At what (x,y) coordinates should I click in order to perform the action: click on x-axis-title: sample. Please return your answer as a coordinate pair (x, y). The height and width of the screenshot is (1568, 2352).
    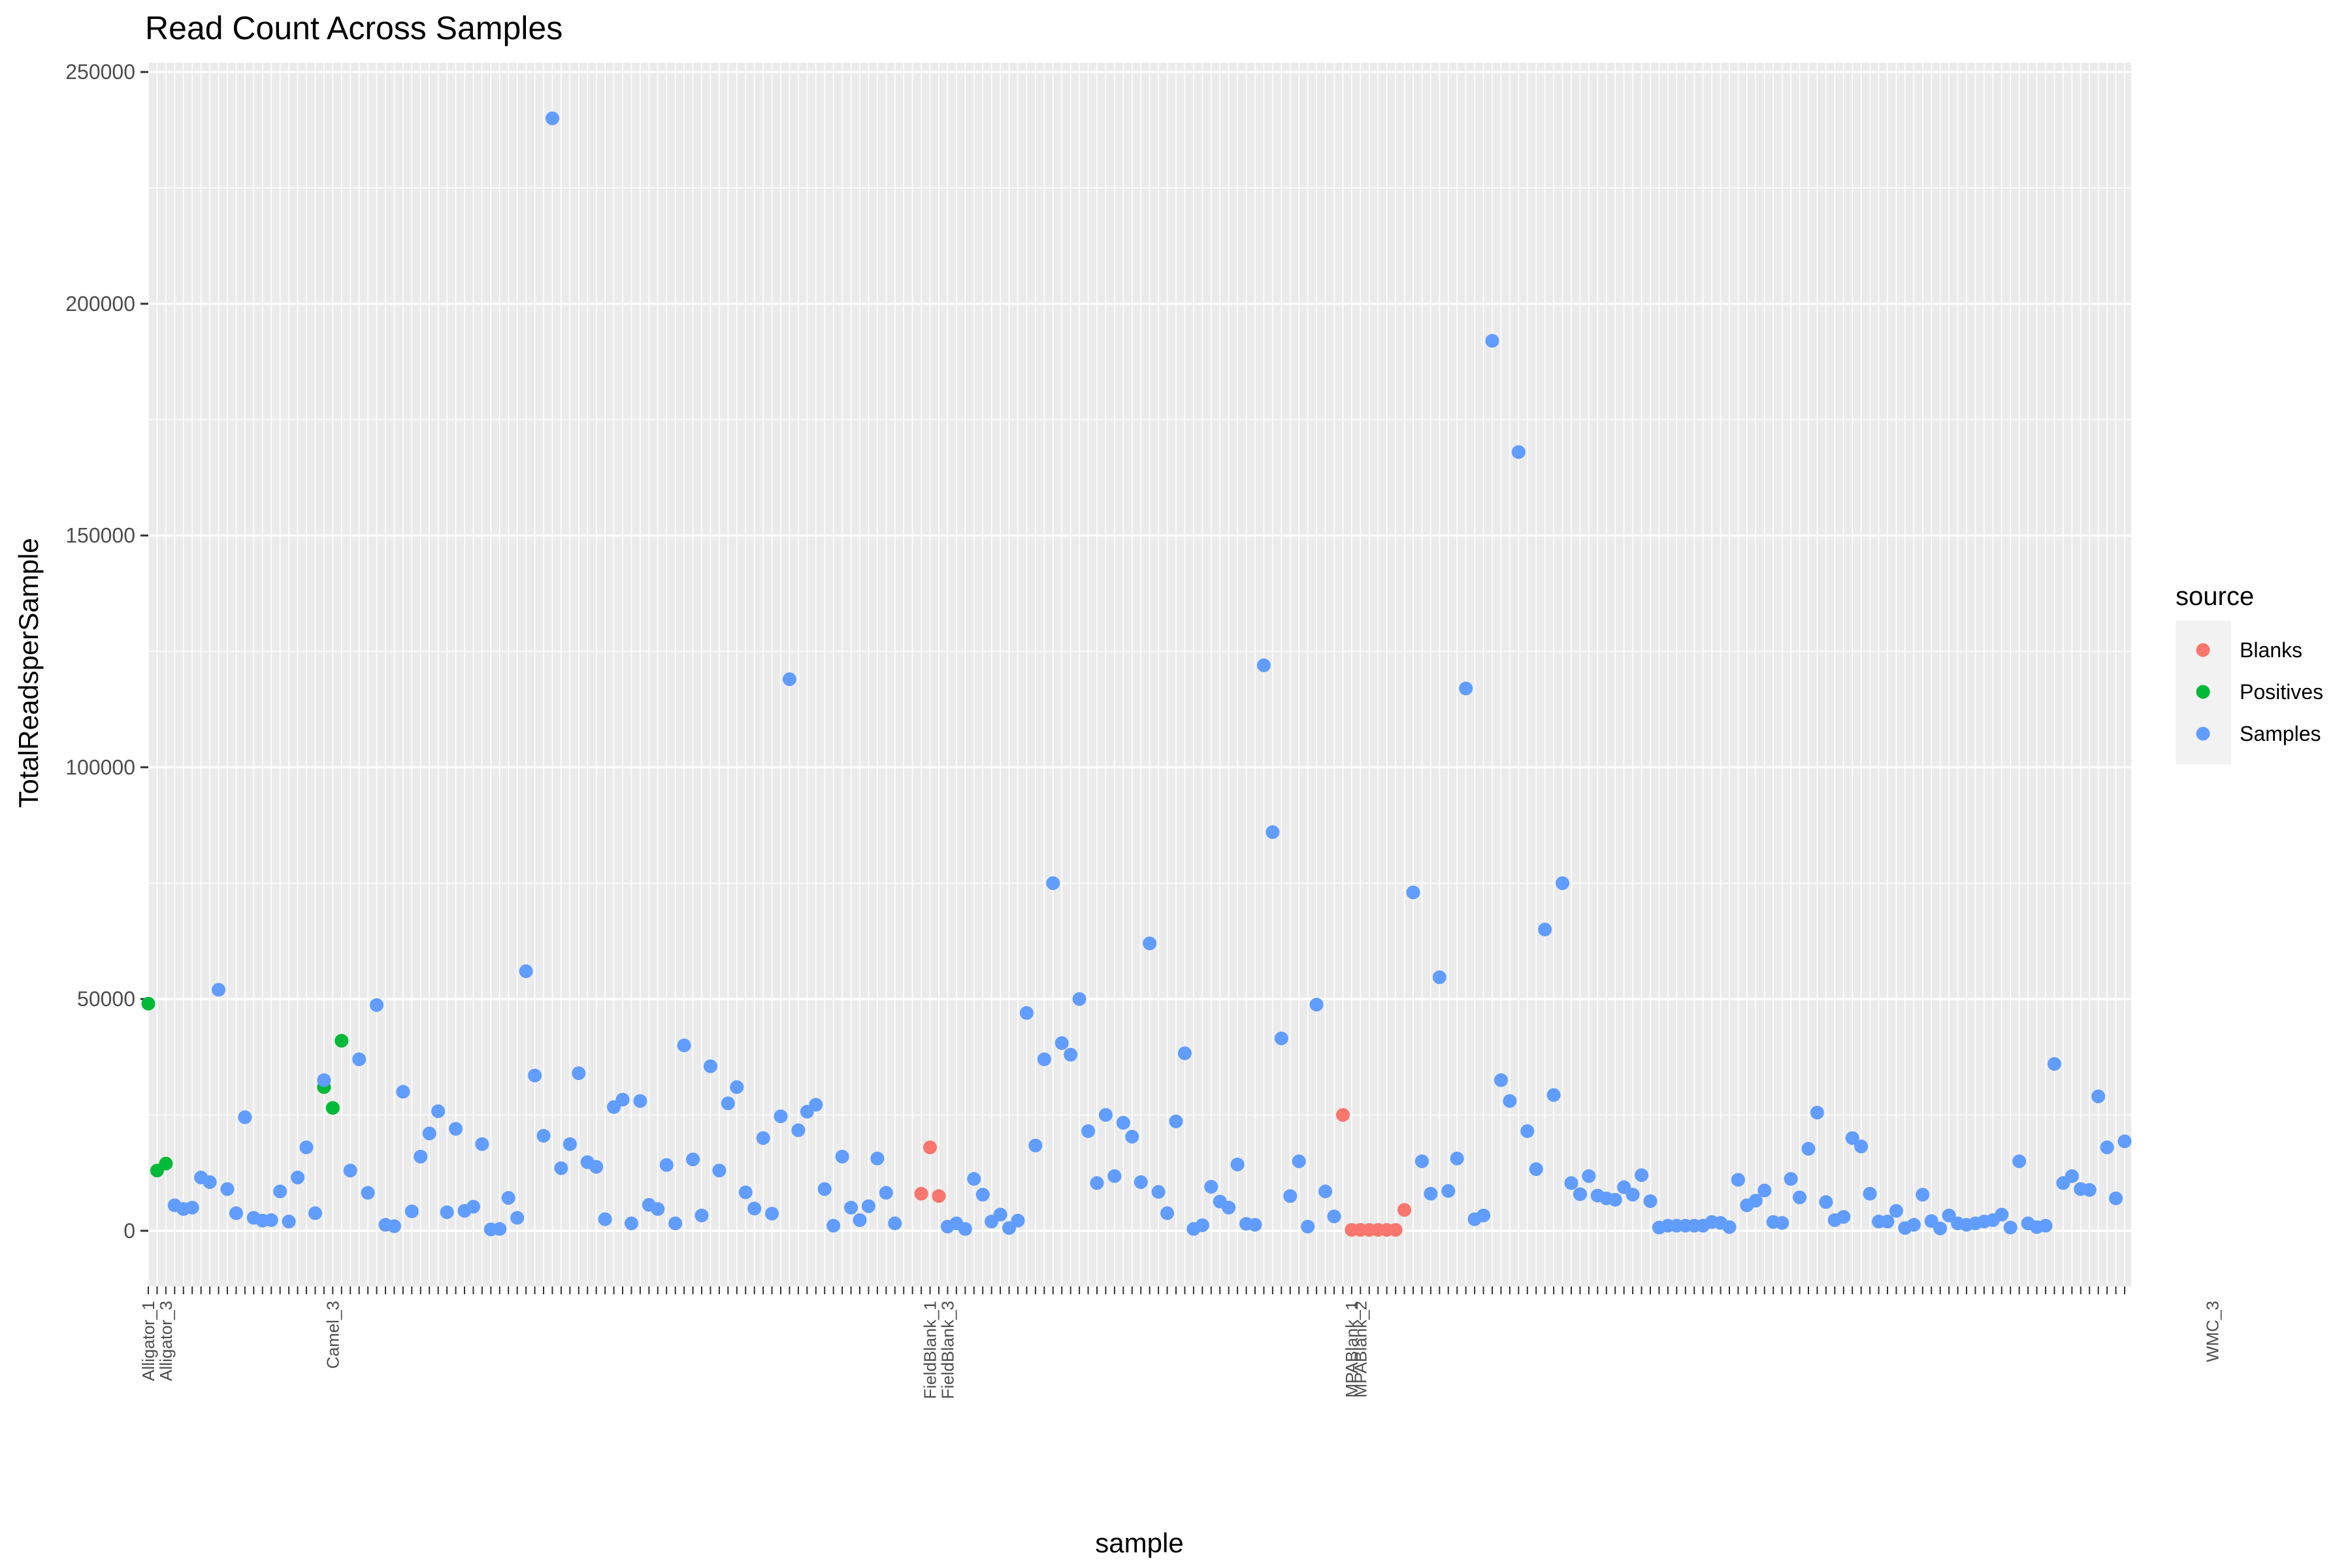
    Looking at the image, I should click on (1139, 1542).